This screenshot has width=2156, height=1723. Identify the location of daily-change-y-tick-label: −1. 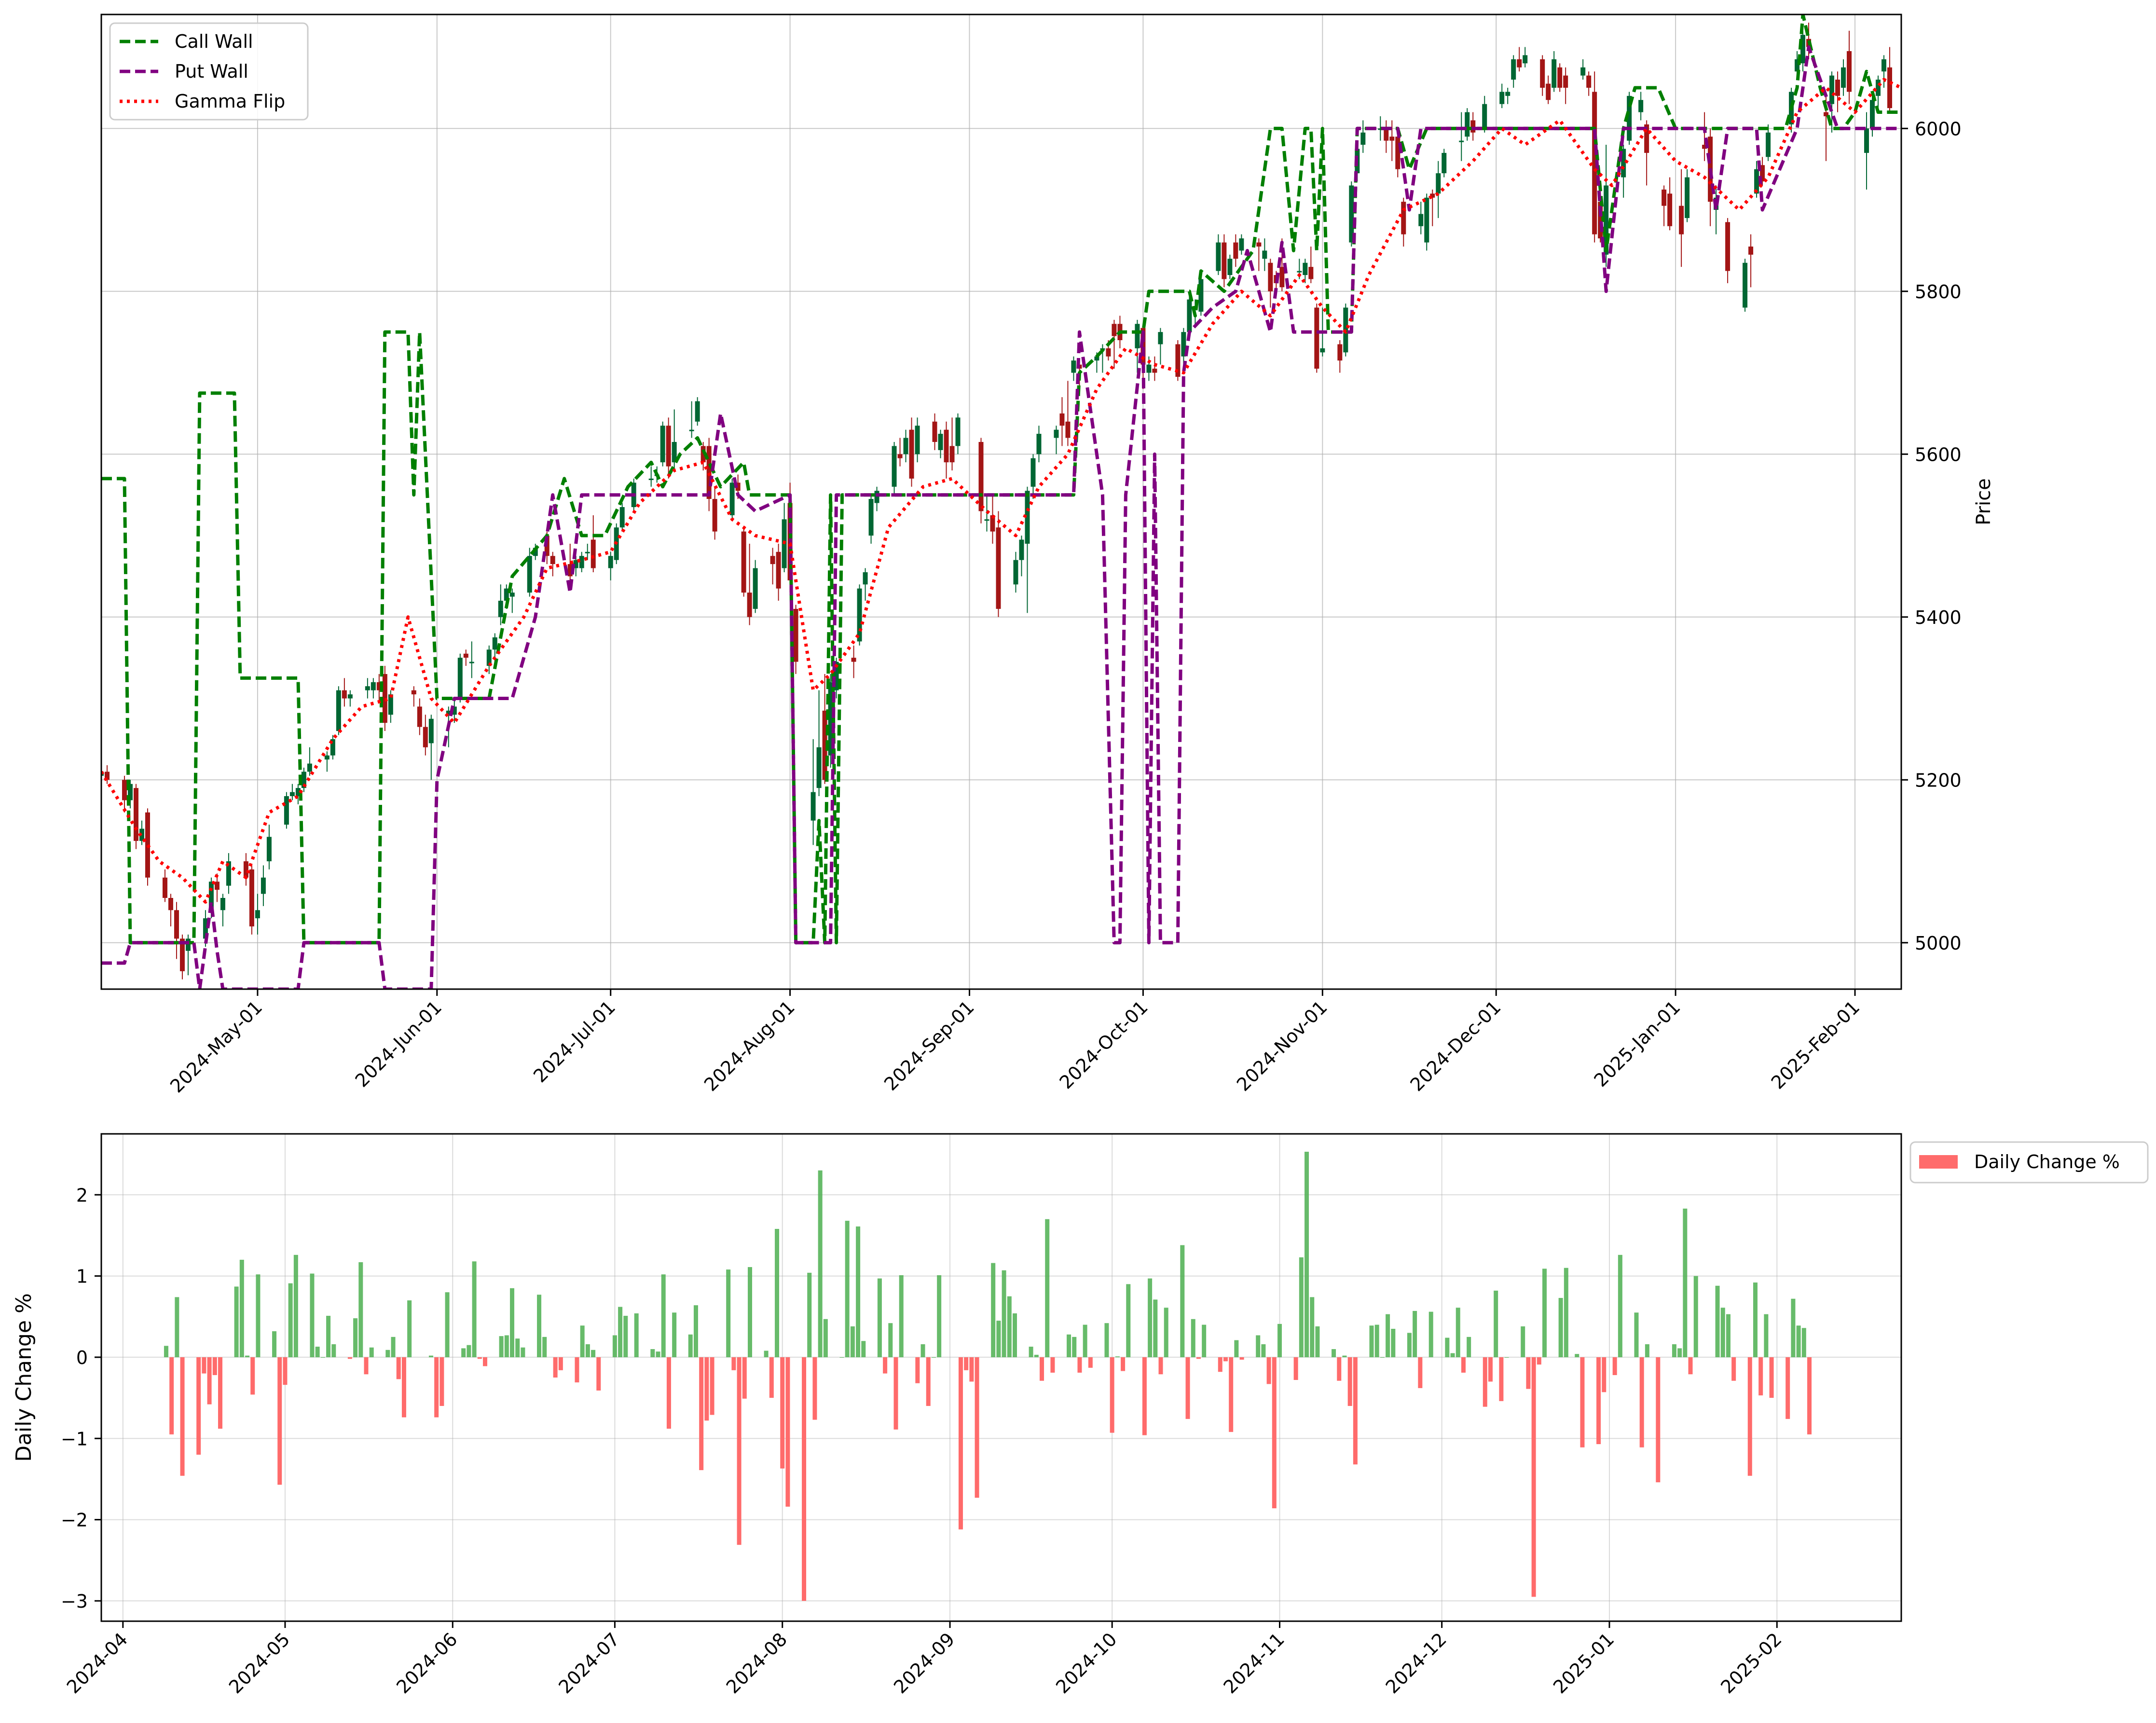
(74, 1439).